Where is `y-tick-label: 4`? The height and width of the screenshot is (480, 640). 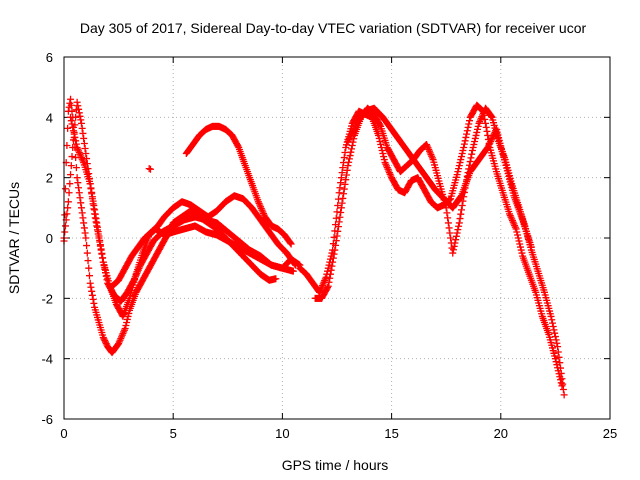 y-tick-label: 4 is located at coordinates (49, 117).